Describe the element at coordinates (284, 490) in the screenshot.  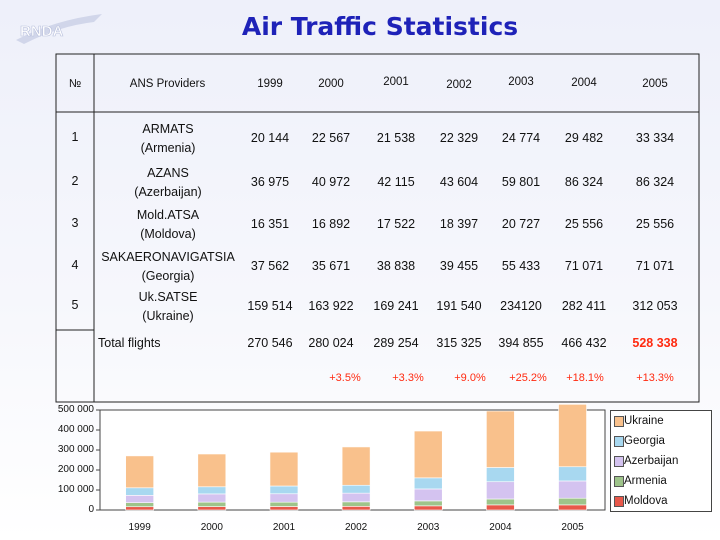
I see `bar-segment-georgia-2001` at that location.